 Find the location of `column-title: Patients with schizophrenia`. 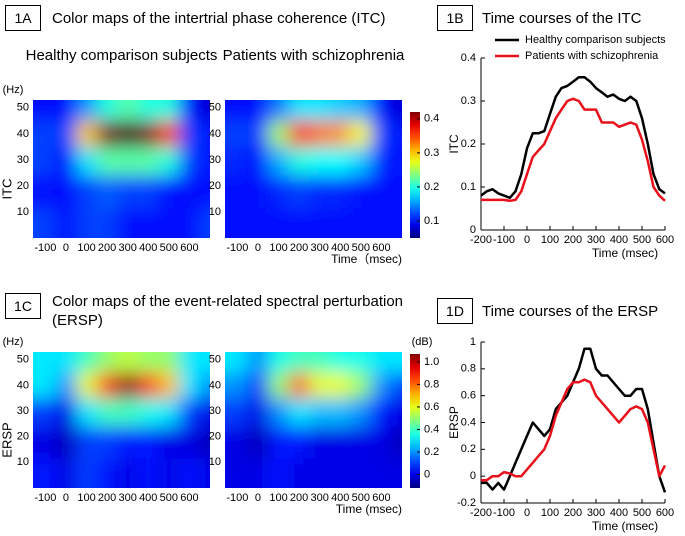

column-title: Patients with schizophrenia is located at coordinates (313, 55).